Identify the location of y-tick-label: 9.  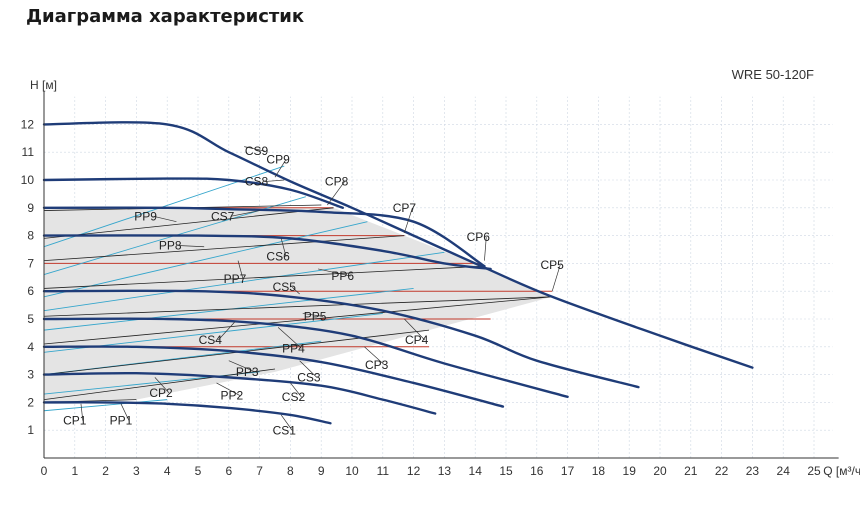
(30, 208).